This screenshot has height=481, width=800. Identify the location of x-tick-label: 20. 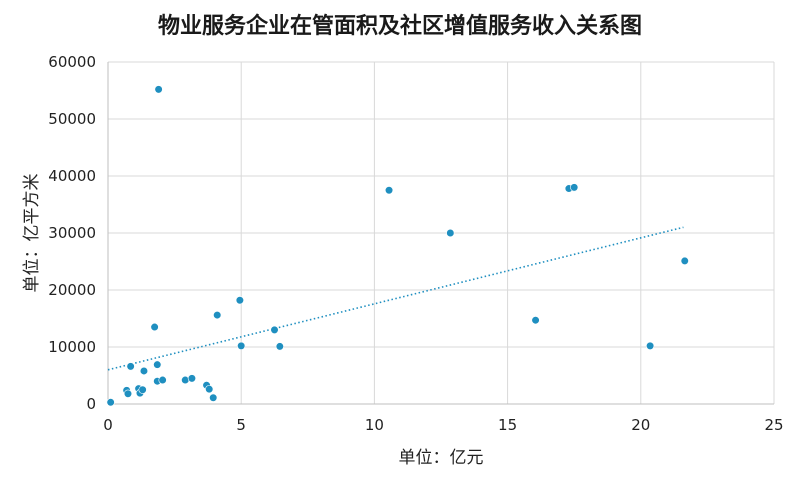
(640, 425).